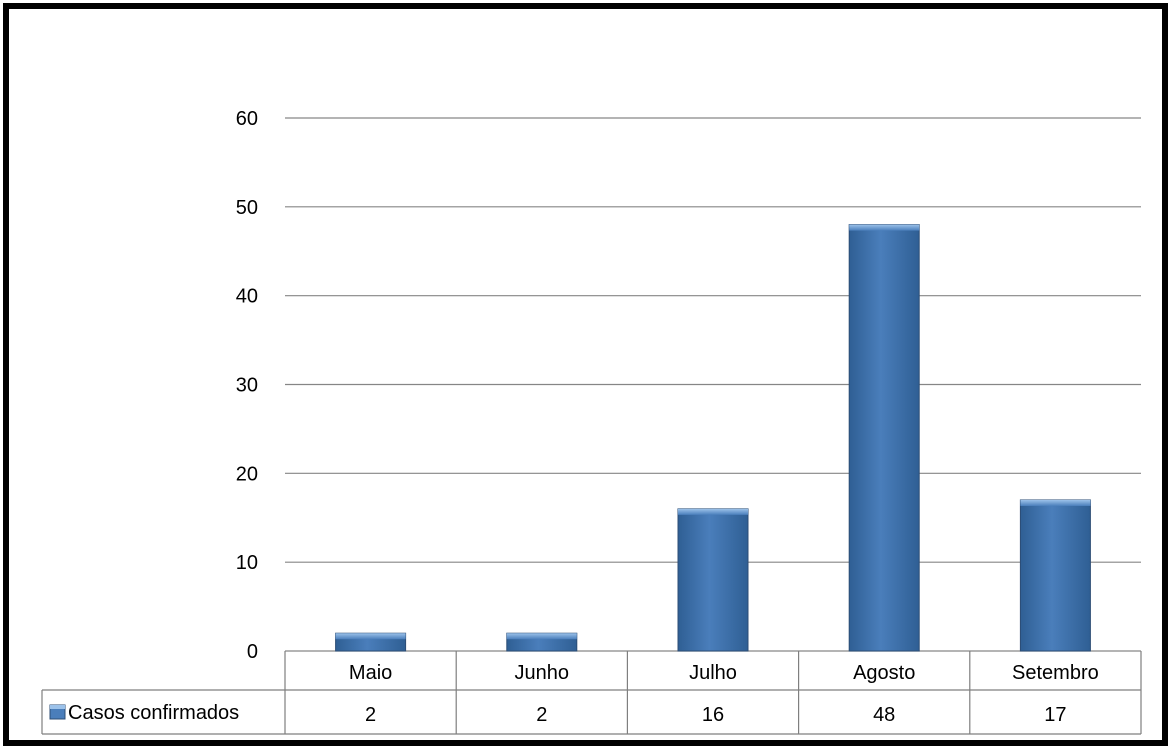  What do you see at coordinates (57, 707) in the screenshot?
I see `legend-swatch-cap` at bounding box center [57, 707].